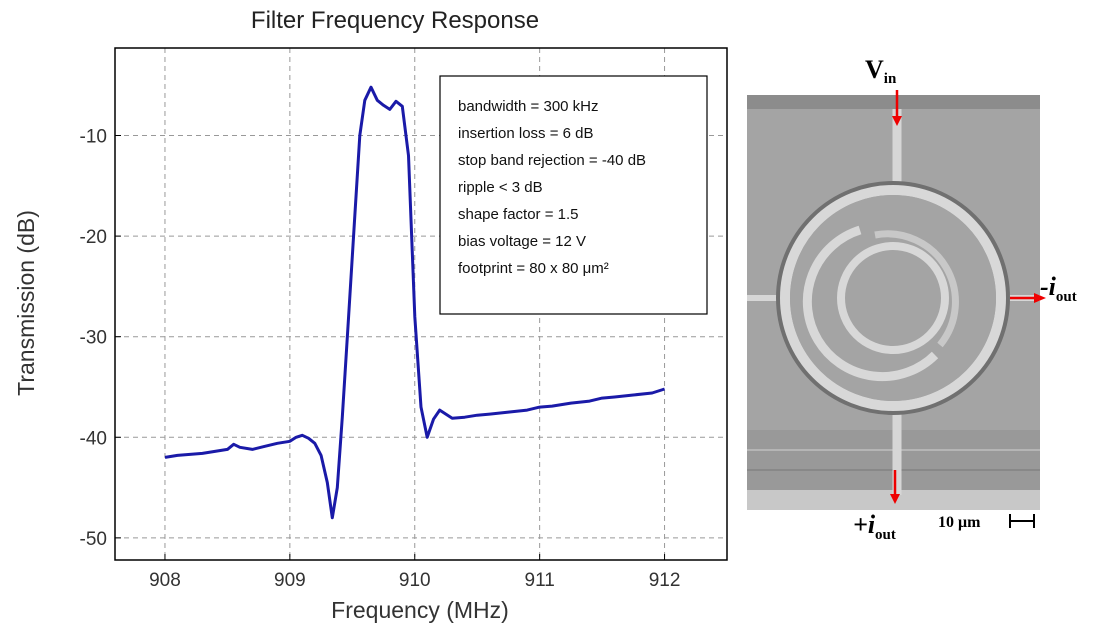  I want to click on x-tick-label: 909, so click(290, 580).